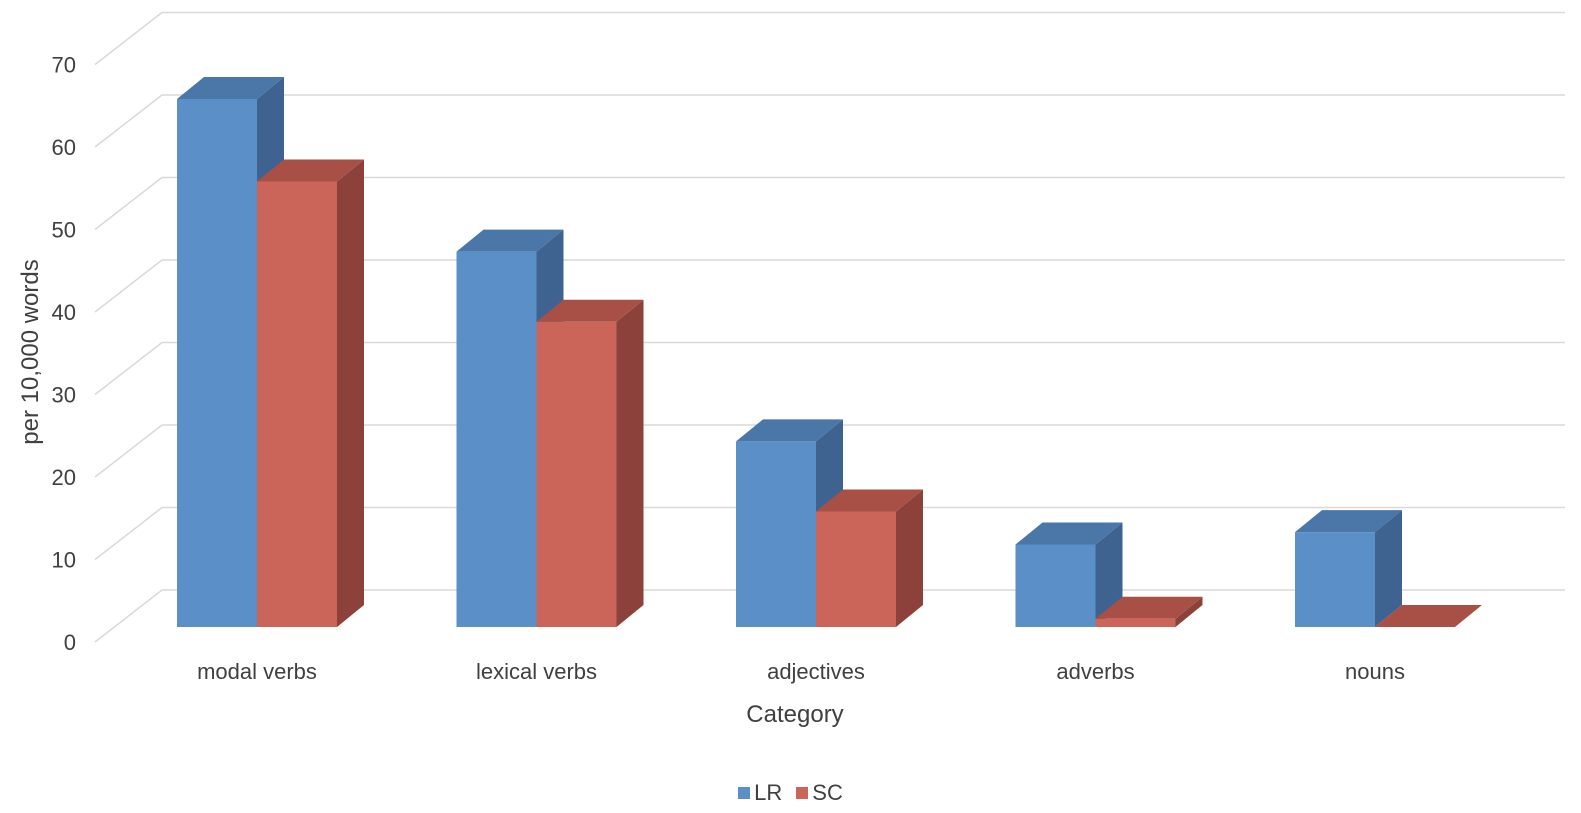 Image resolution: width=1581 pixels, height=813 pixels. I want to click on category-label: adverbs, so click(1095, 671).